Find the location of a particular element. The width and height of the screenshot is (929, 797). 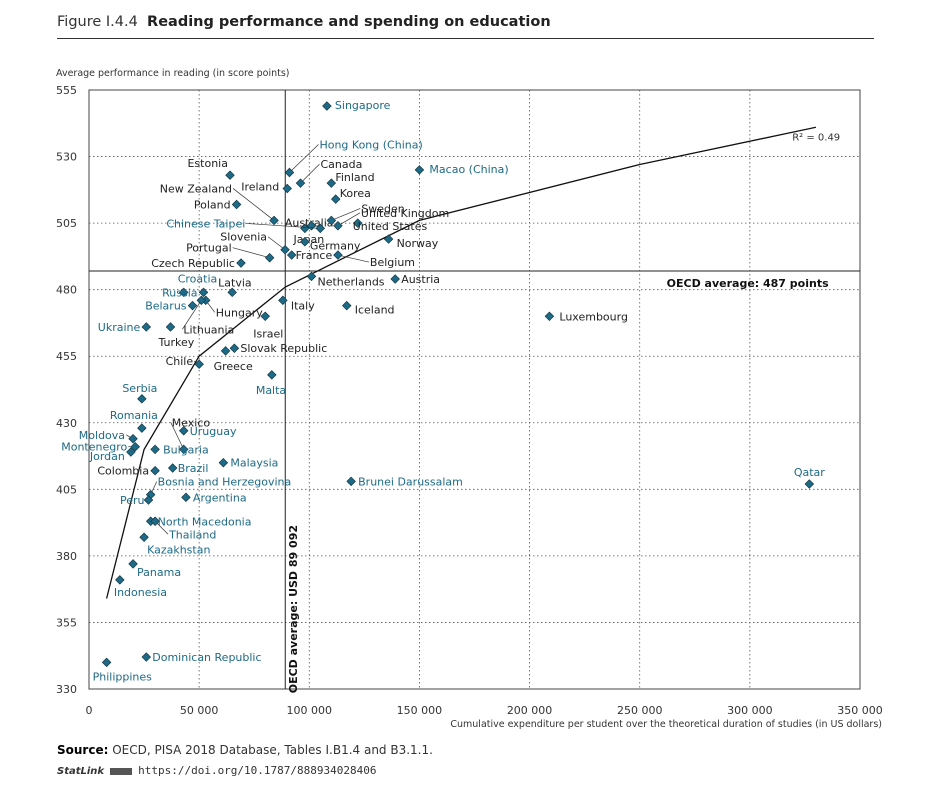

marker-ukraine is located at coordinates (146, 327).